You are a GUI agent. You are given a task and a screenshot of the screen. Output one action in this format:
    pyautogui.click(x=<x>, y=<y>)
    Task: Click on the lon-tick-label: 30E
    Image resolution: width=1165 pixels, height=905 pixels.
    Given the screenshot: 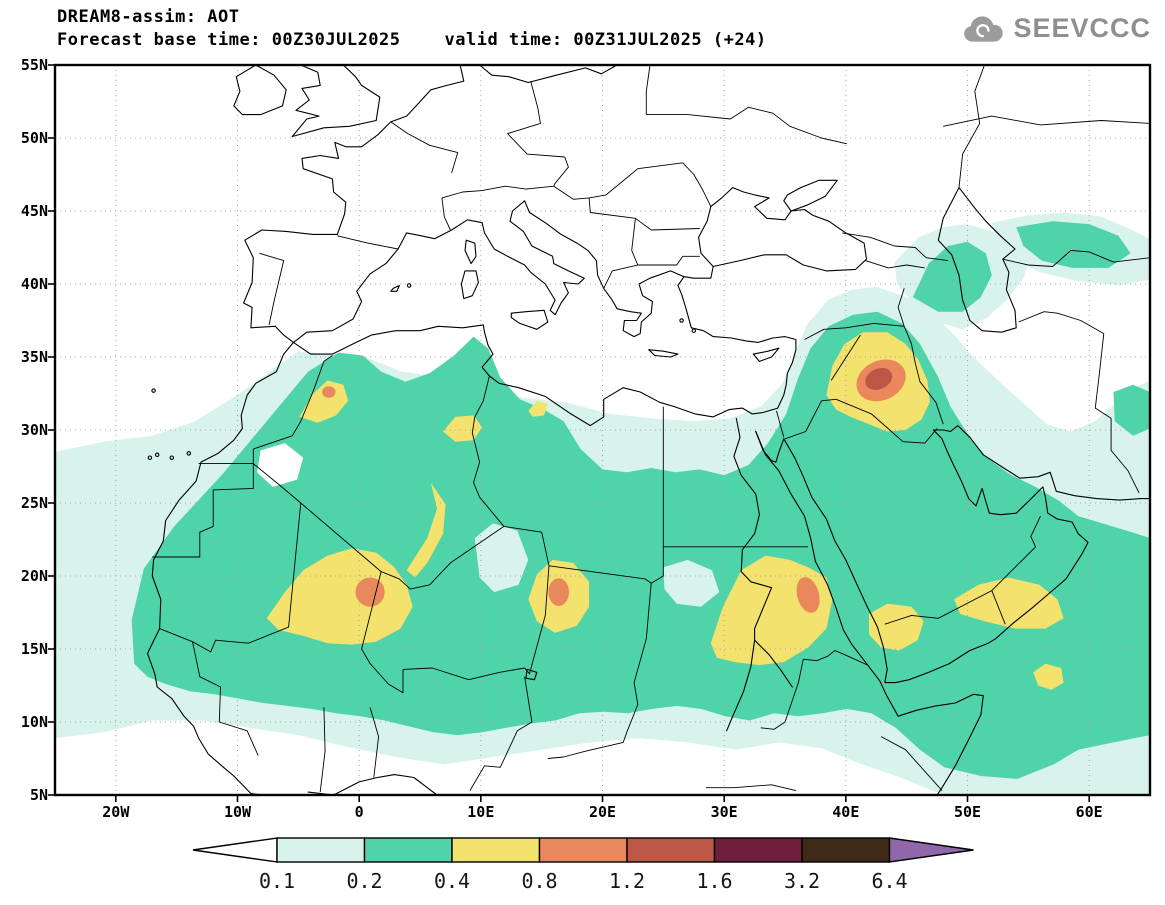 What is the action you would take?
    pyautogui.click(x=724, y=812)
    